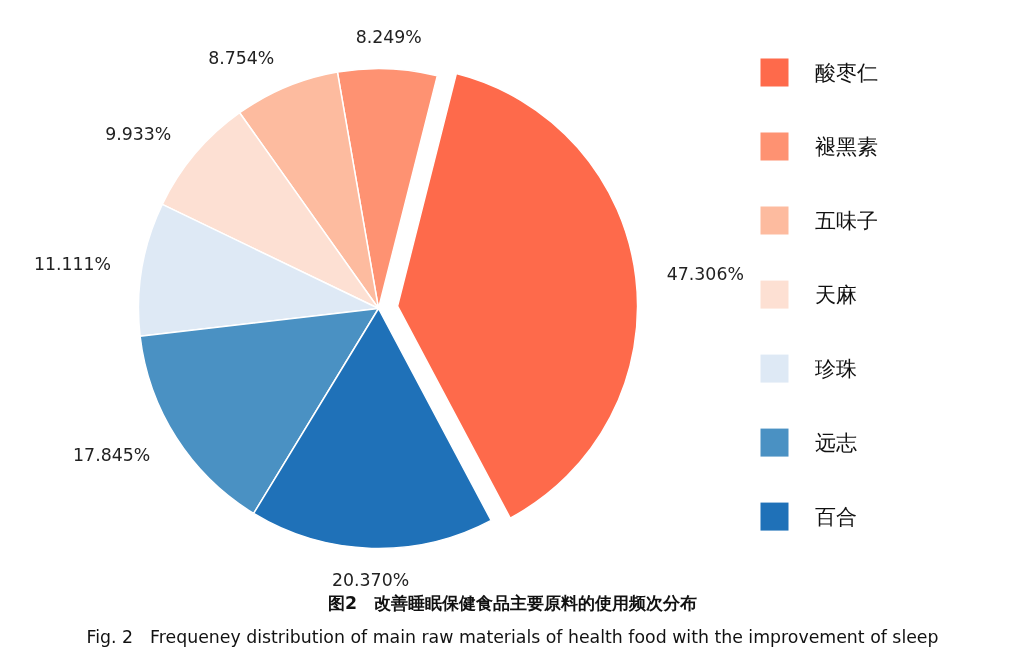  Describe the element at coordinates (371, 579) in the screenshot. I see `data-label: 20.370%` at that location.